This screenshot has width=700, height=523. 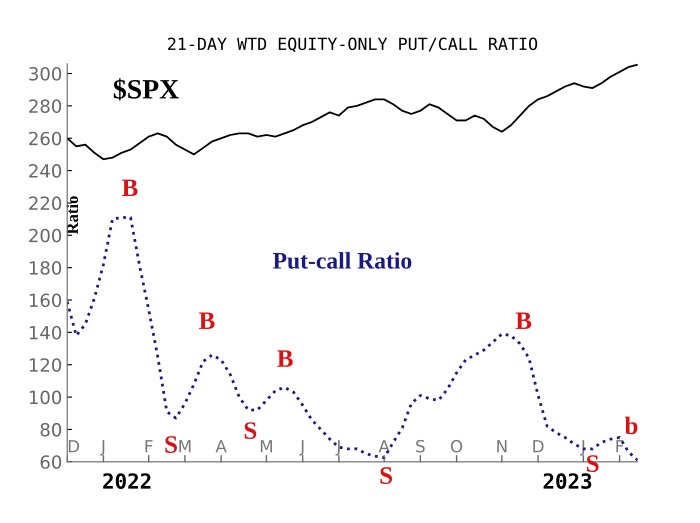 I want to click on text: 2022, so click(x=126, y=481).